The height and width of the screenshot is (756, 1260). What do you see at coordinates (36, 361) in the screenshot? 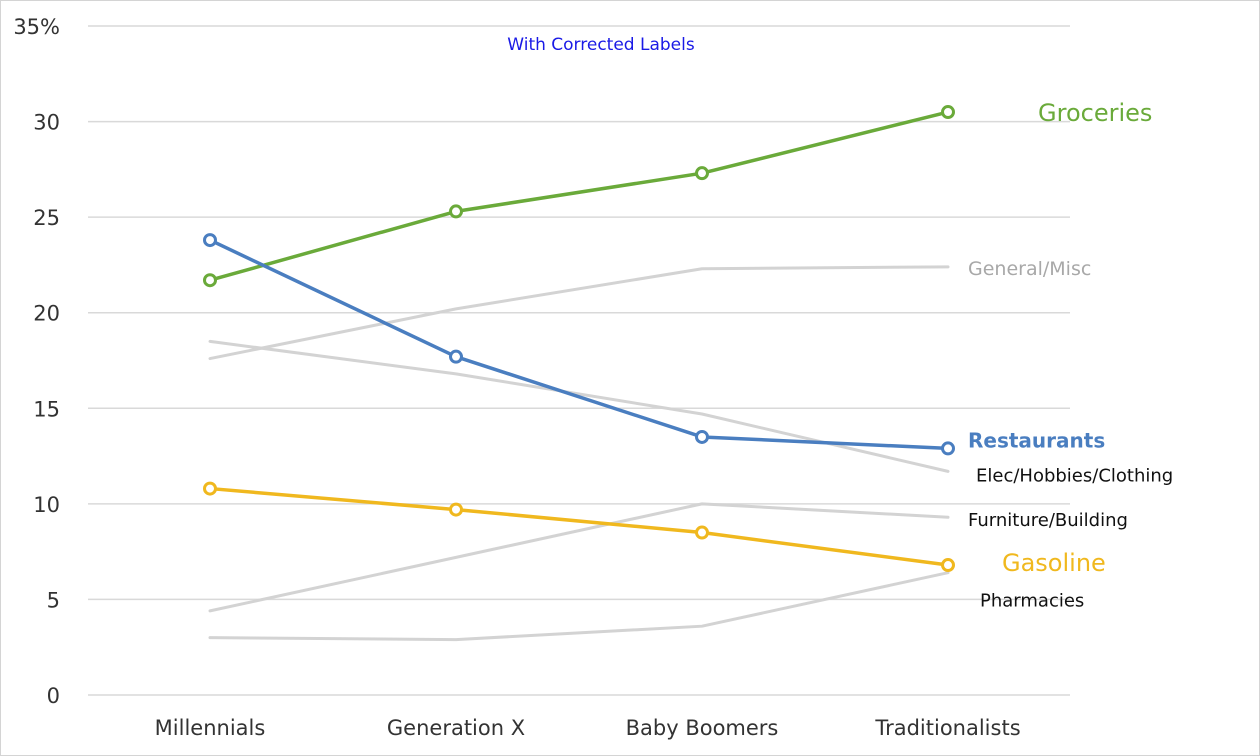
I see `y-axis-ticks: 0 5 10 15 20 25 30 35%` at bounding box center [36, 361].